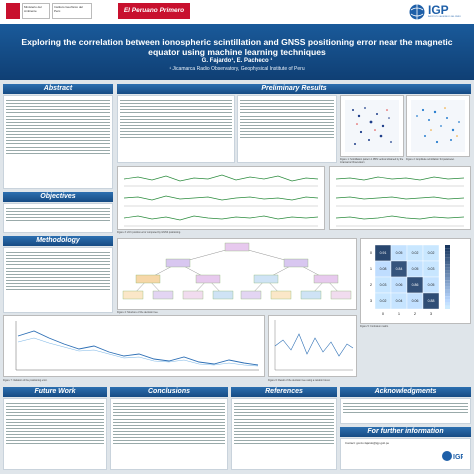 Image resolution: width=474 pixels, height=474 pixels. I want to click on confusion-cell-label: 0.88, so click(431, 301).